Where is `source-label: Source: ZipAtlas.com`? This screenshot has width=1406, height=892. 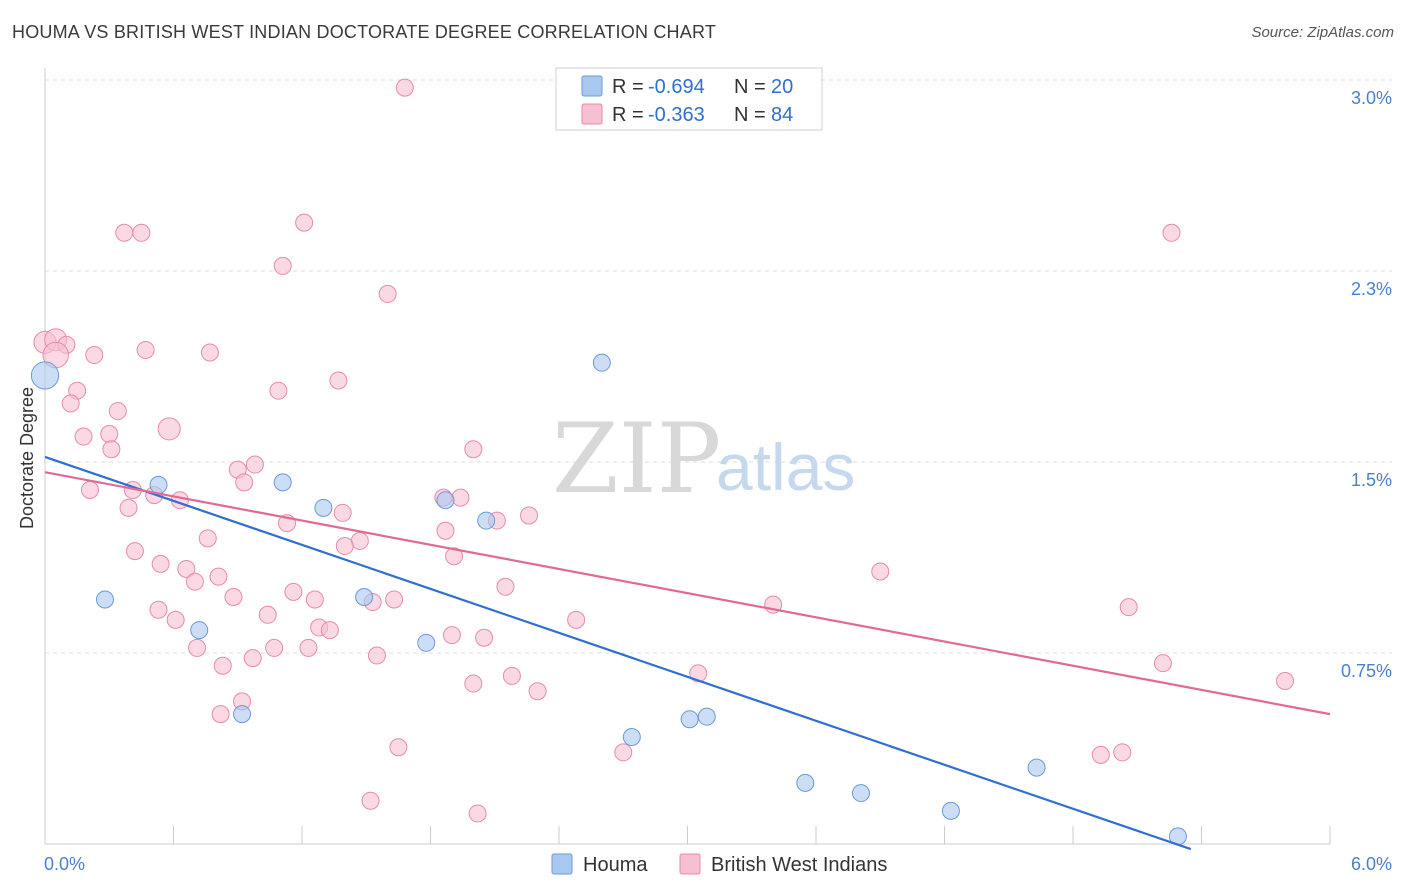 source-label: Source: ZipAtlas.com is located at coordinates (1322, 32).